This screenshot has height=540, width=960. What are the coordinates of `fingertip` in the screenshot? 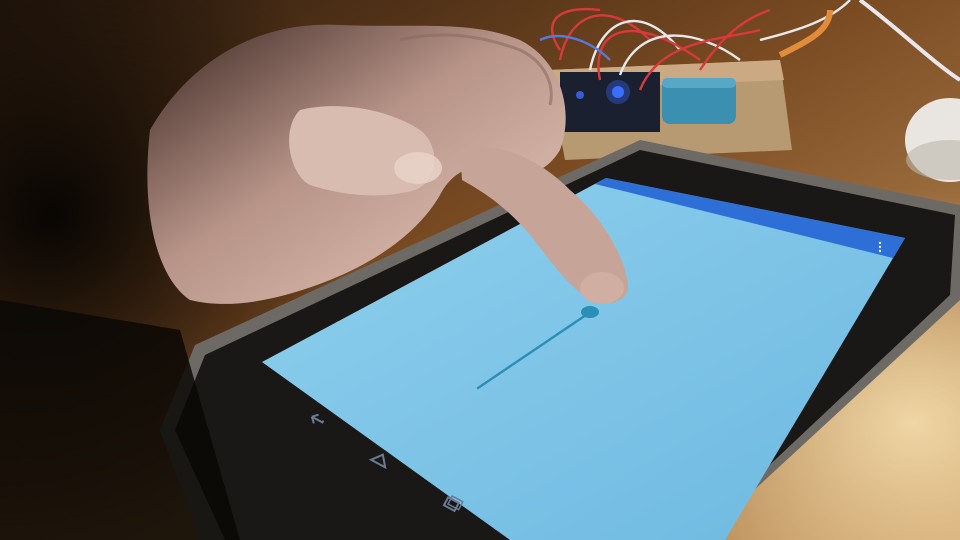 It's located at (602, 288).